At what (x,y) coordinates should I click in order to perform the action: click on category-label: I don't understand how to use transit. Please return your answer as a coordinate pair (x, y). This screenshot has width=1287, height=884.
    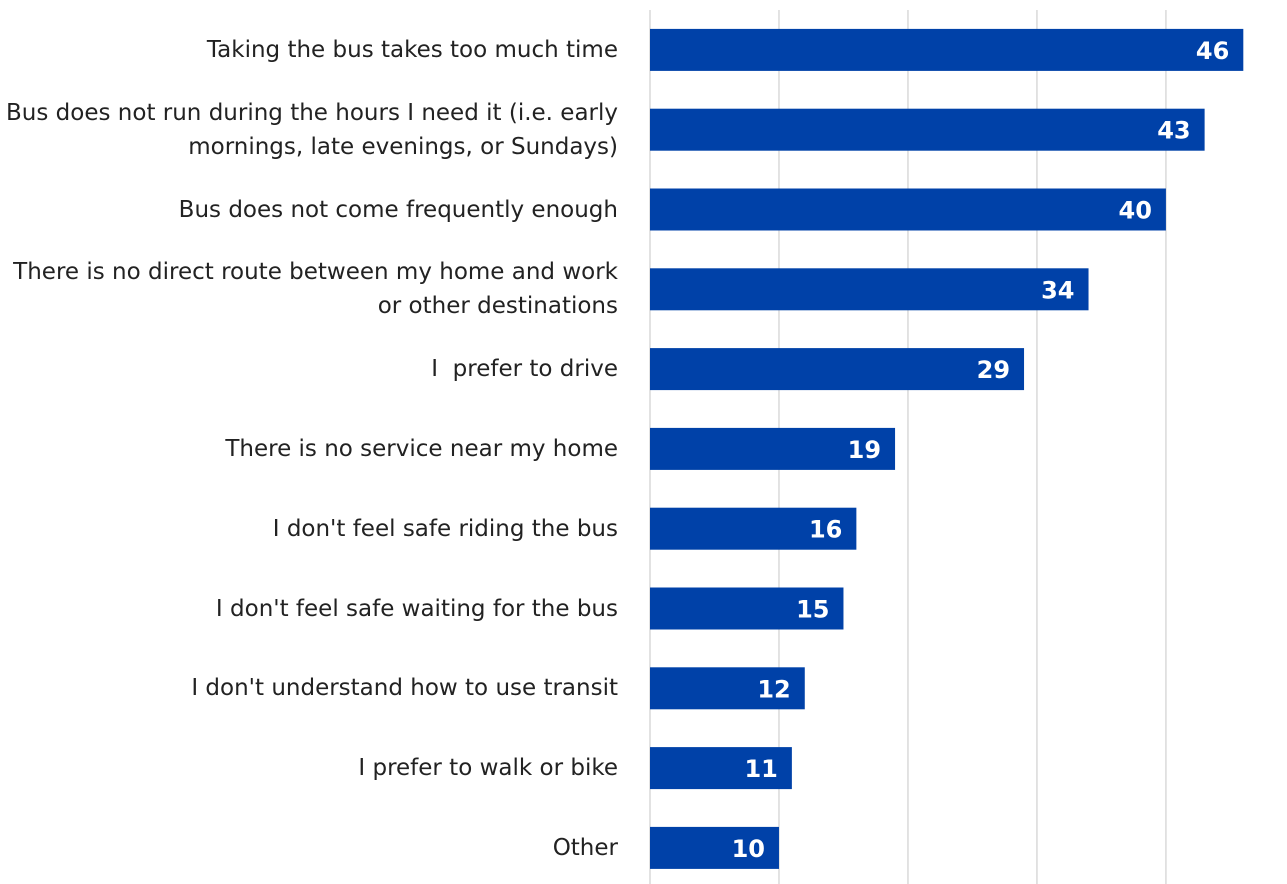
    Looking at the image, I should click on (404, 688).